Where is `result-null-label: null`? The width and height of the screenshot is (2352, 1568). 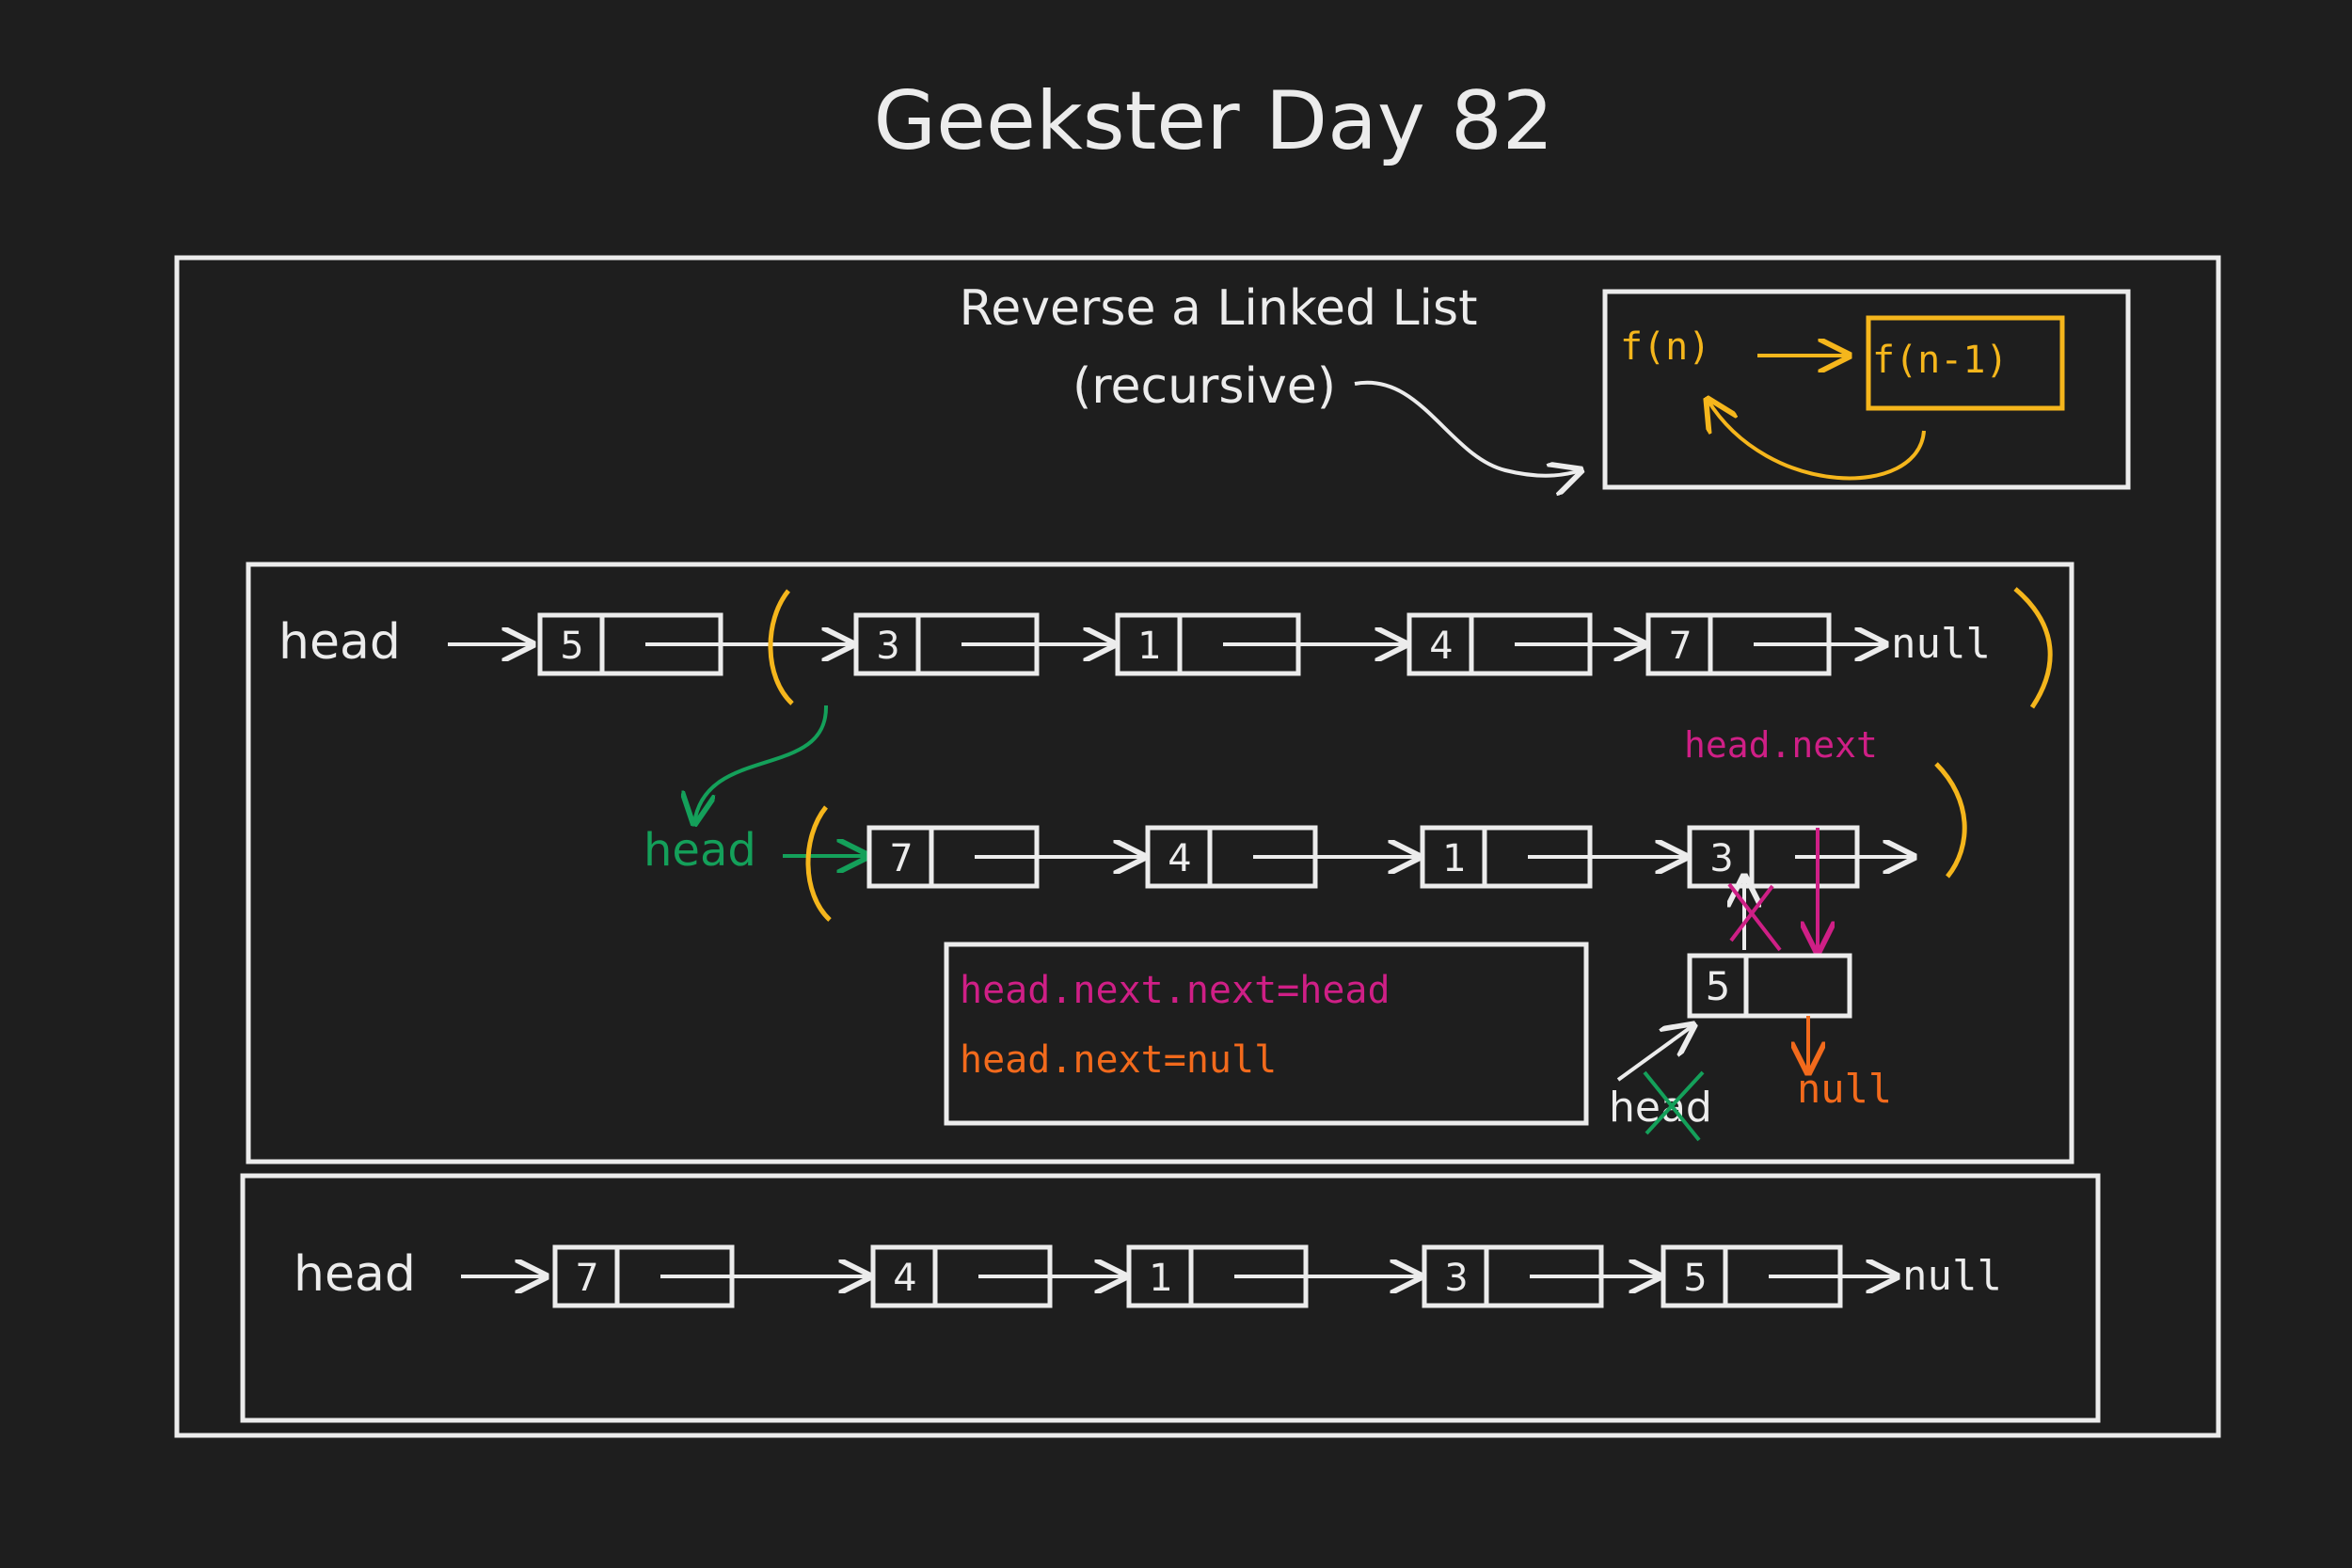 result-null-label: null is located at coordinates (1952, 1276).